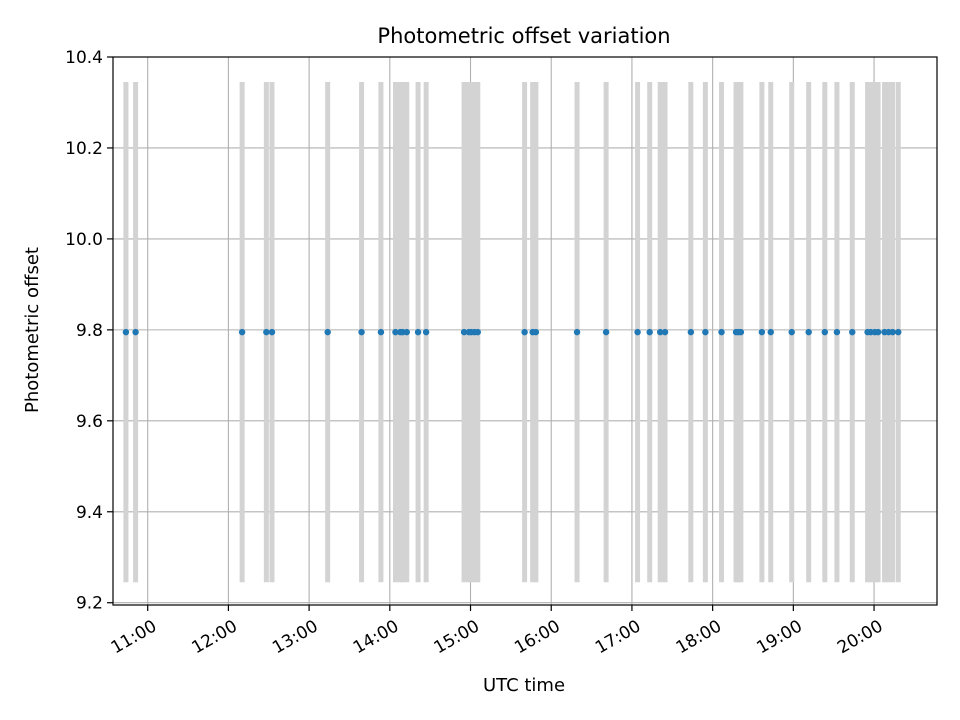 The height and width of the screenshot is (720, 960). What do you see at coordinates (84, 240) in the screenshot?
I see `y-tick-label: 10.0` at bounding box center [84, 240].